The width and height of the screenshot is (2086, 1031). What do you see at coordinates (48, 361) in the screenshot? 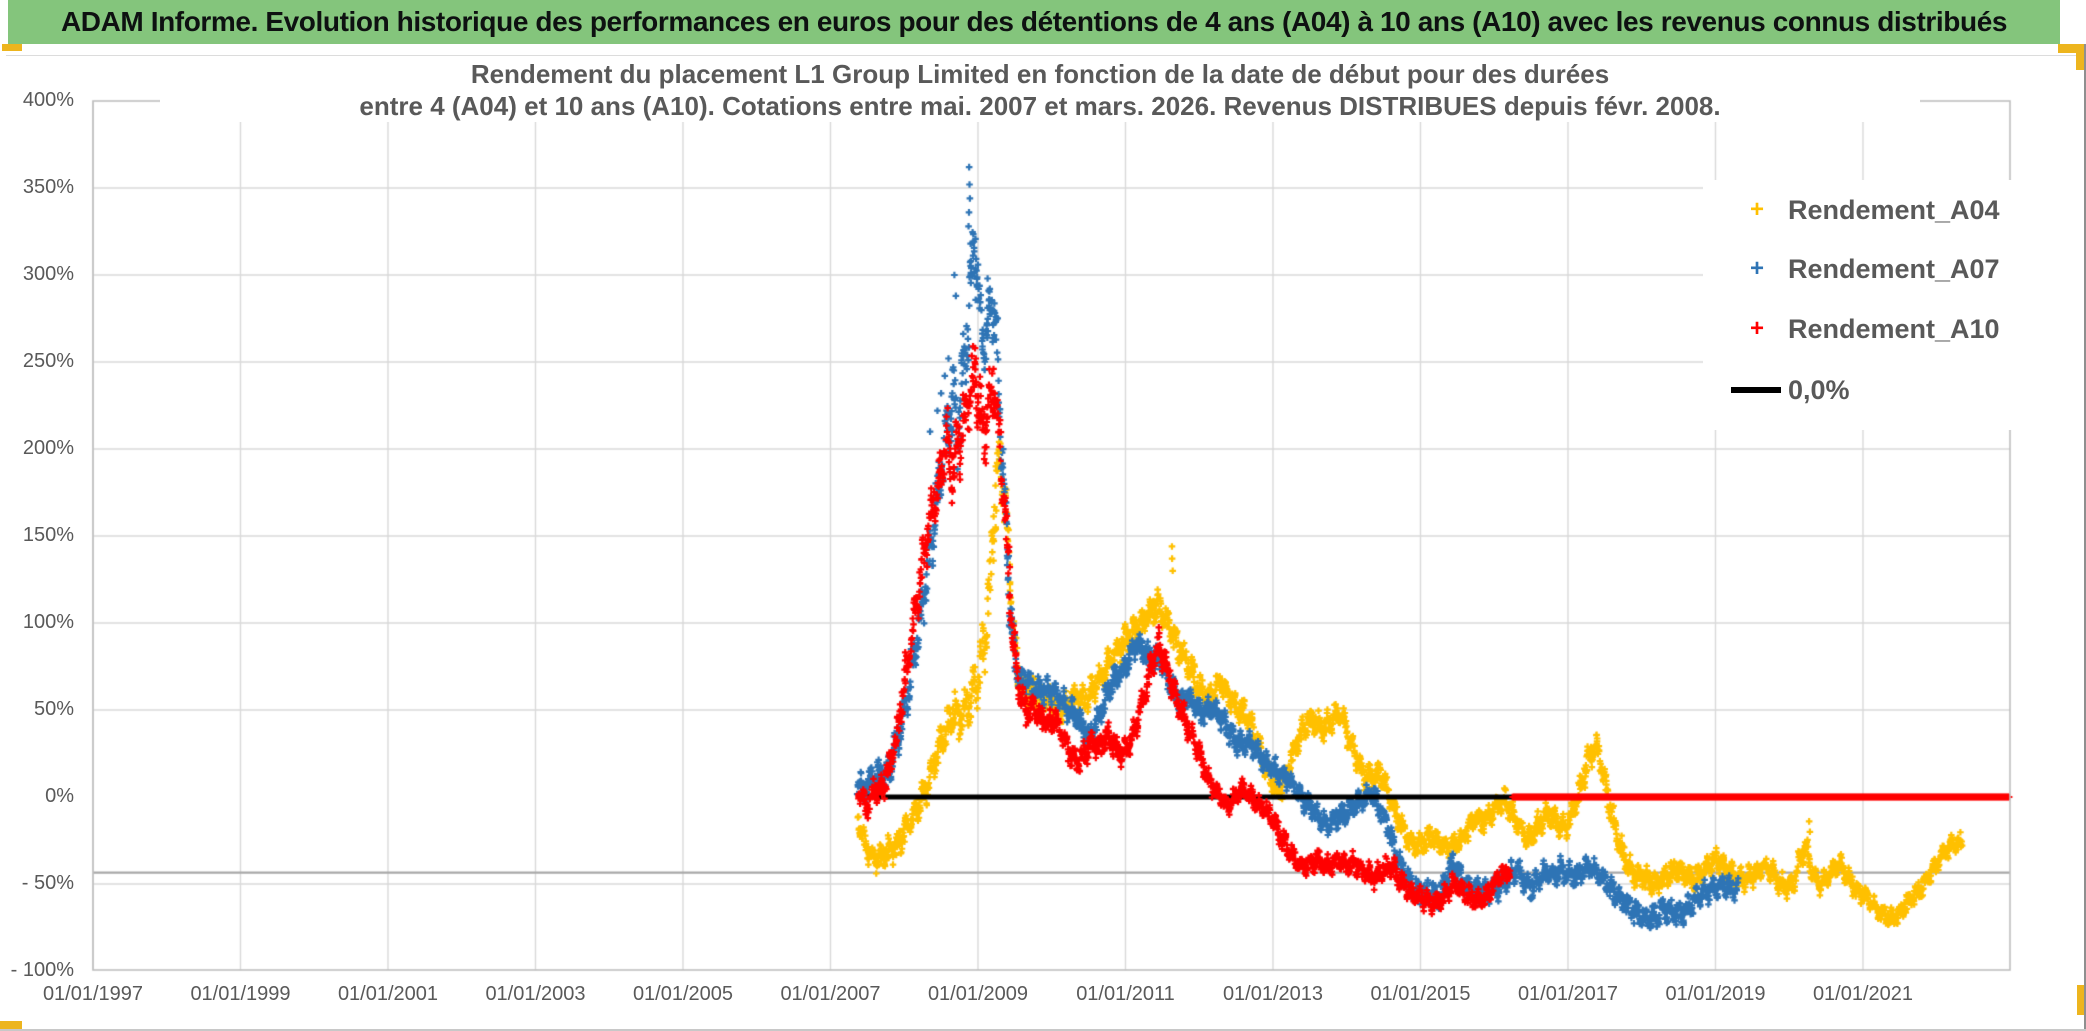
I see `y-tick-label: 250%` at bounding box center [48, 361].